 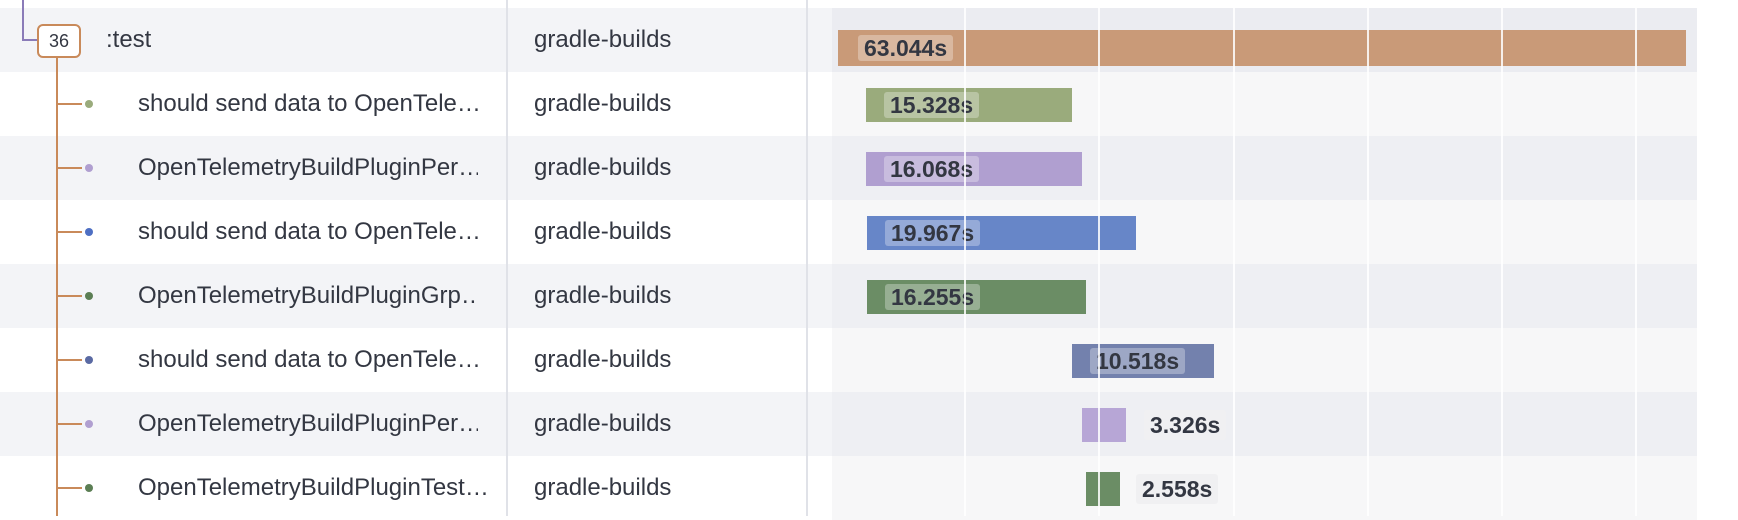 I want to click on duration-bar: 63.044s, so click(x=1262, y=48).